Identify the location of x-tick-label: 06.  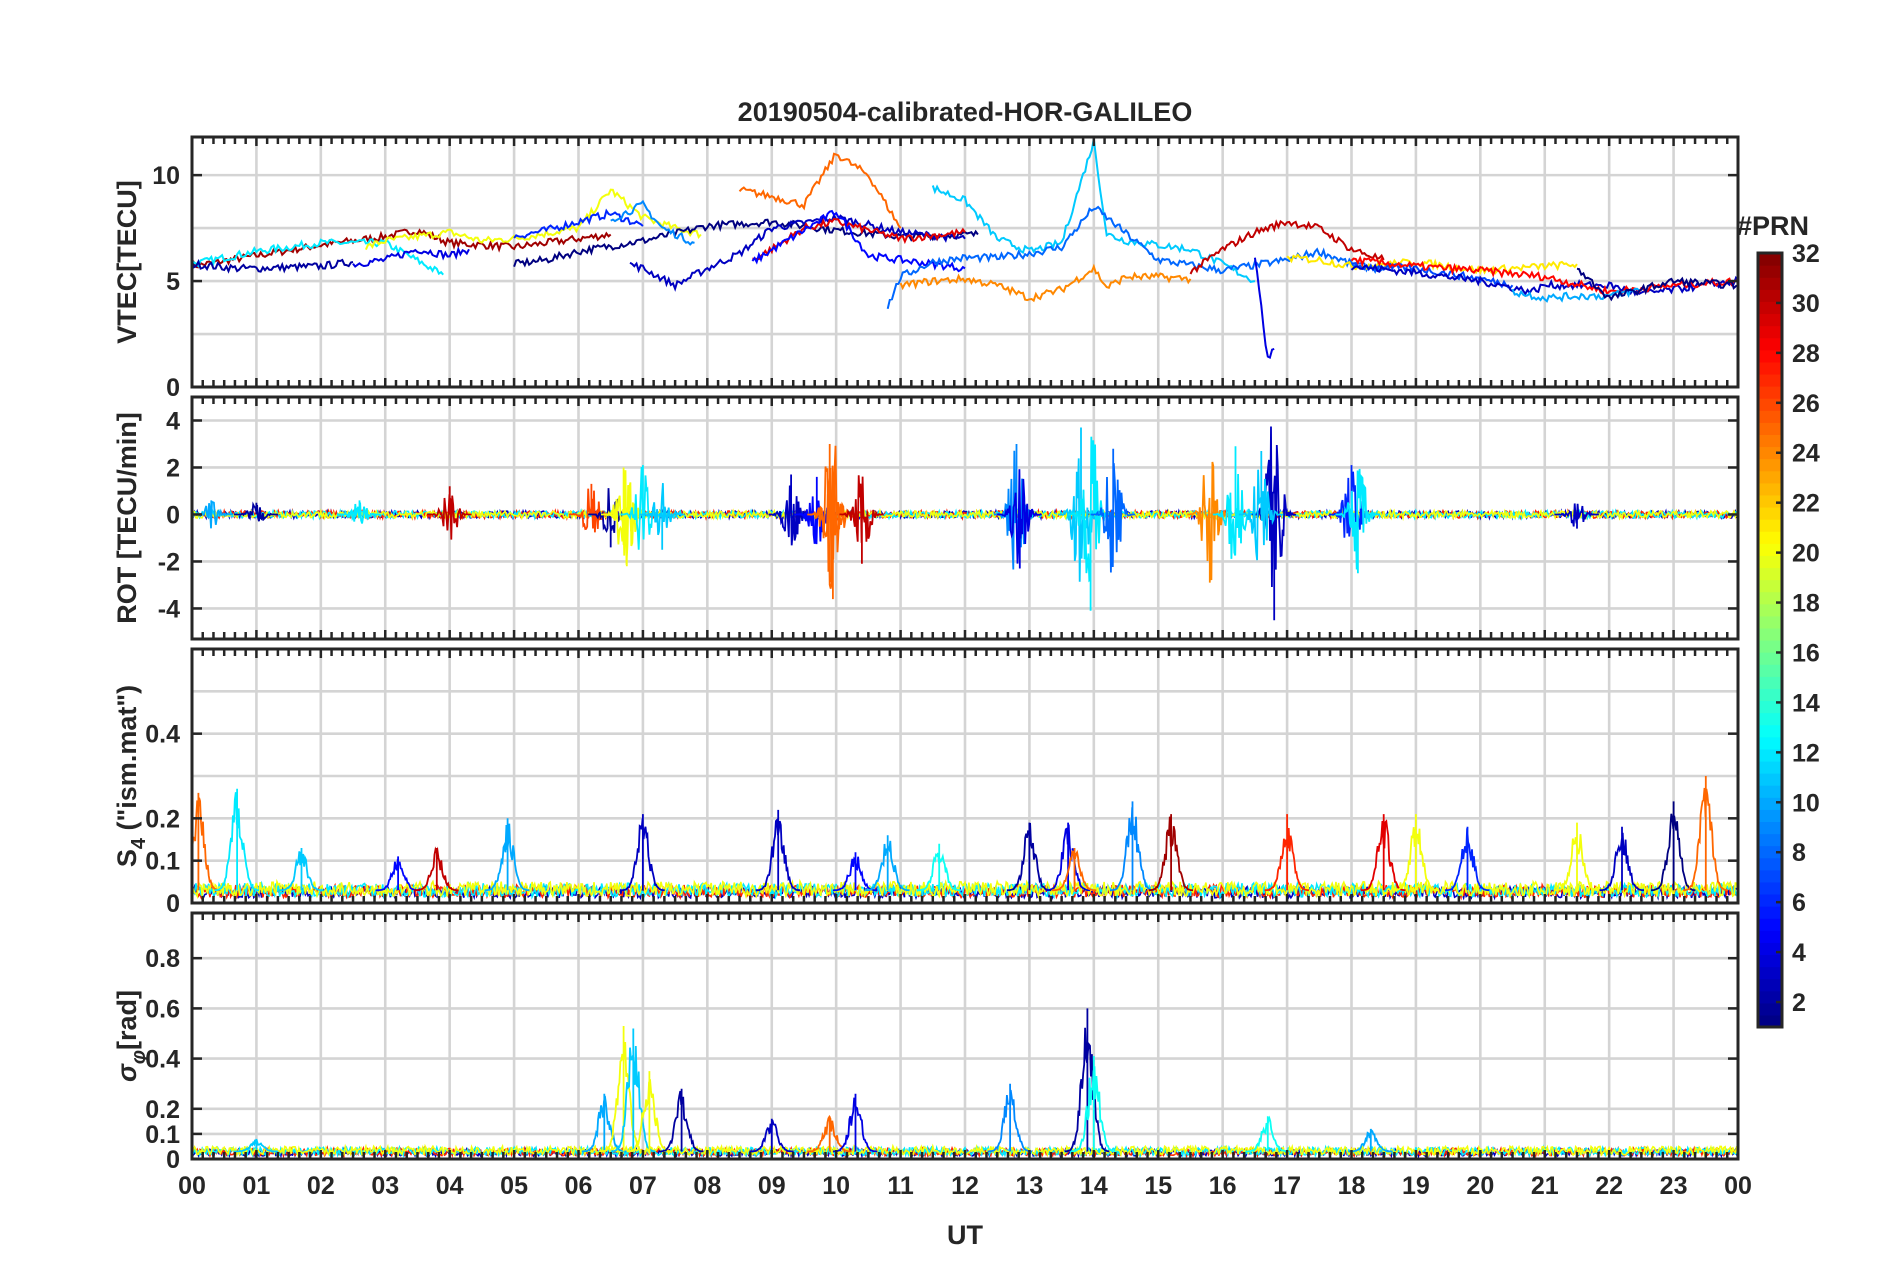
(579, 1186).